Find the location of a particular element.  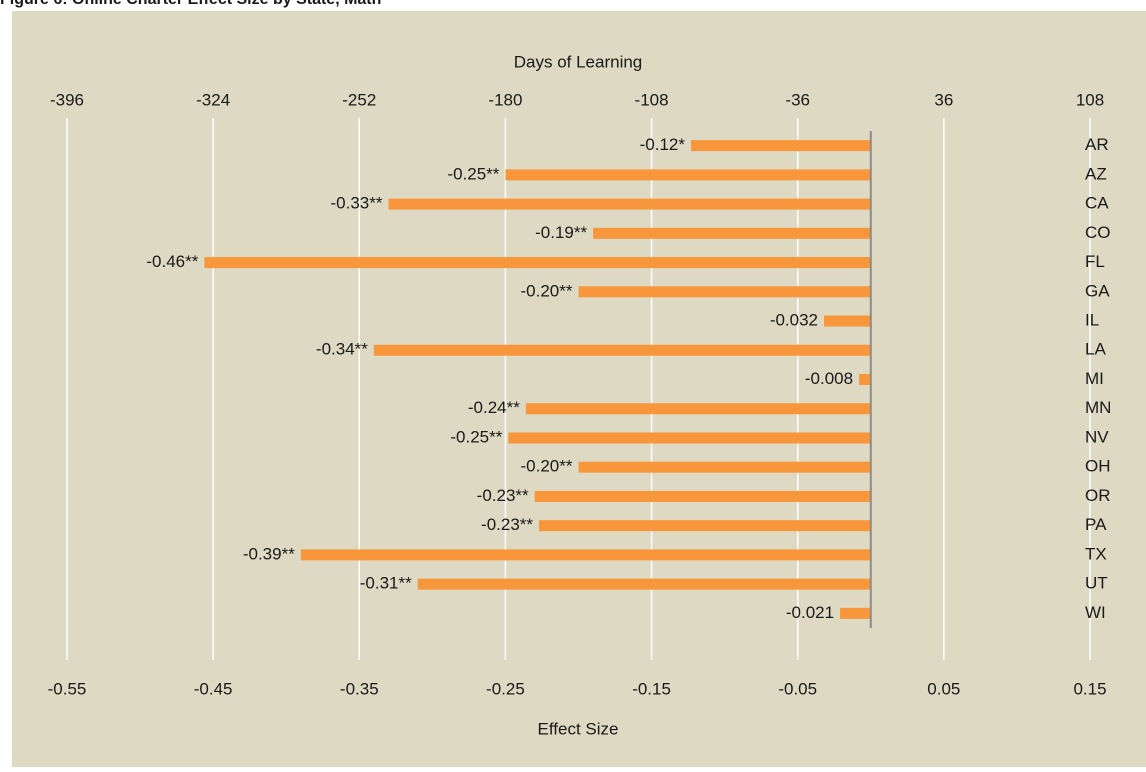

y-tick-label: MI is located at coordinates (1094, 378).